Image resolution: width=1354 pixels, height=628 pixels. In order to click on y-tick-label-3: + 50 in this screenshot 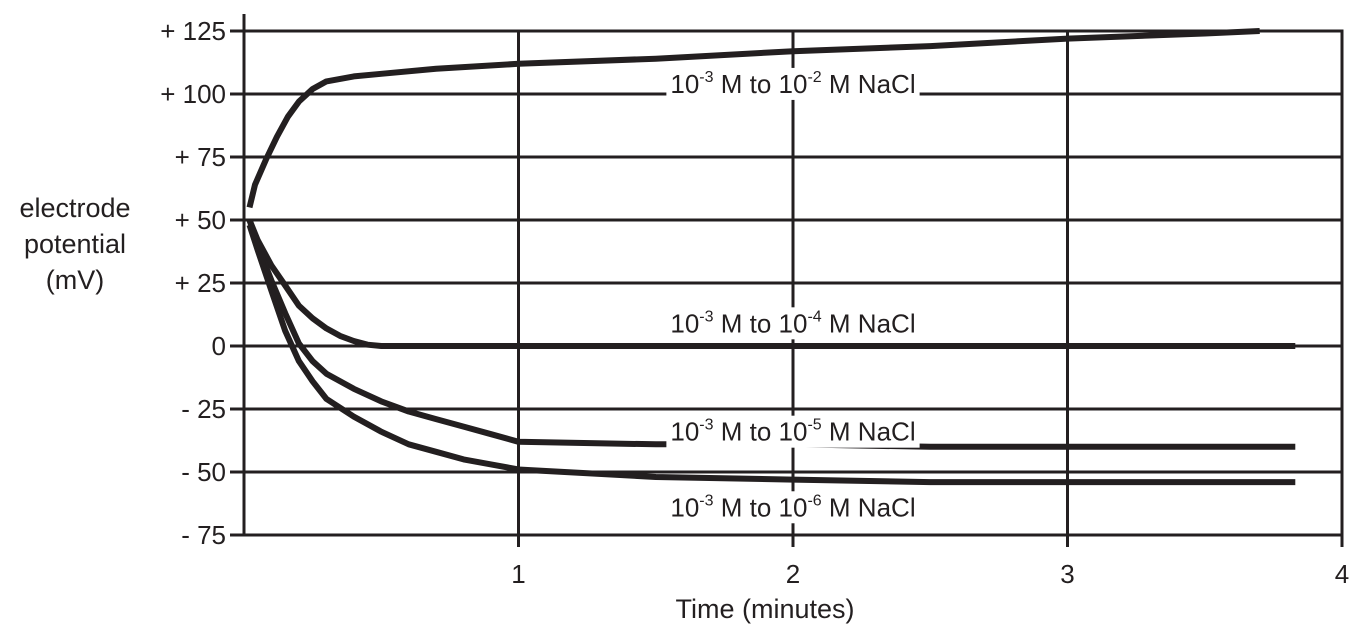, I will do `click(200, 220)`.